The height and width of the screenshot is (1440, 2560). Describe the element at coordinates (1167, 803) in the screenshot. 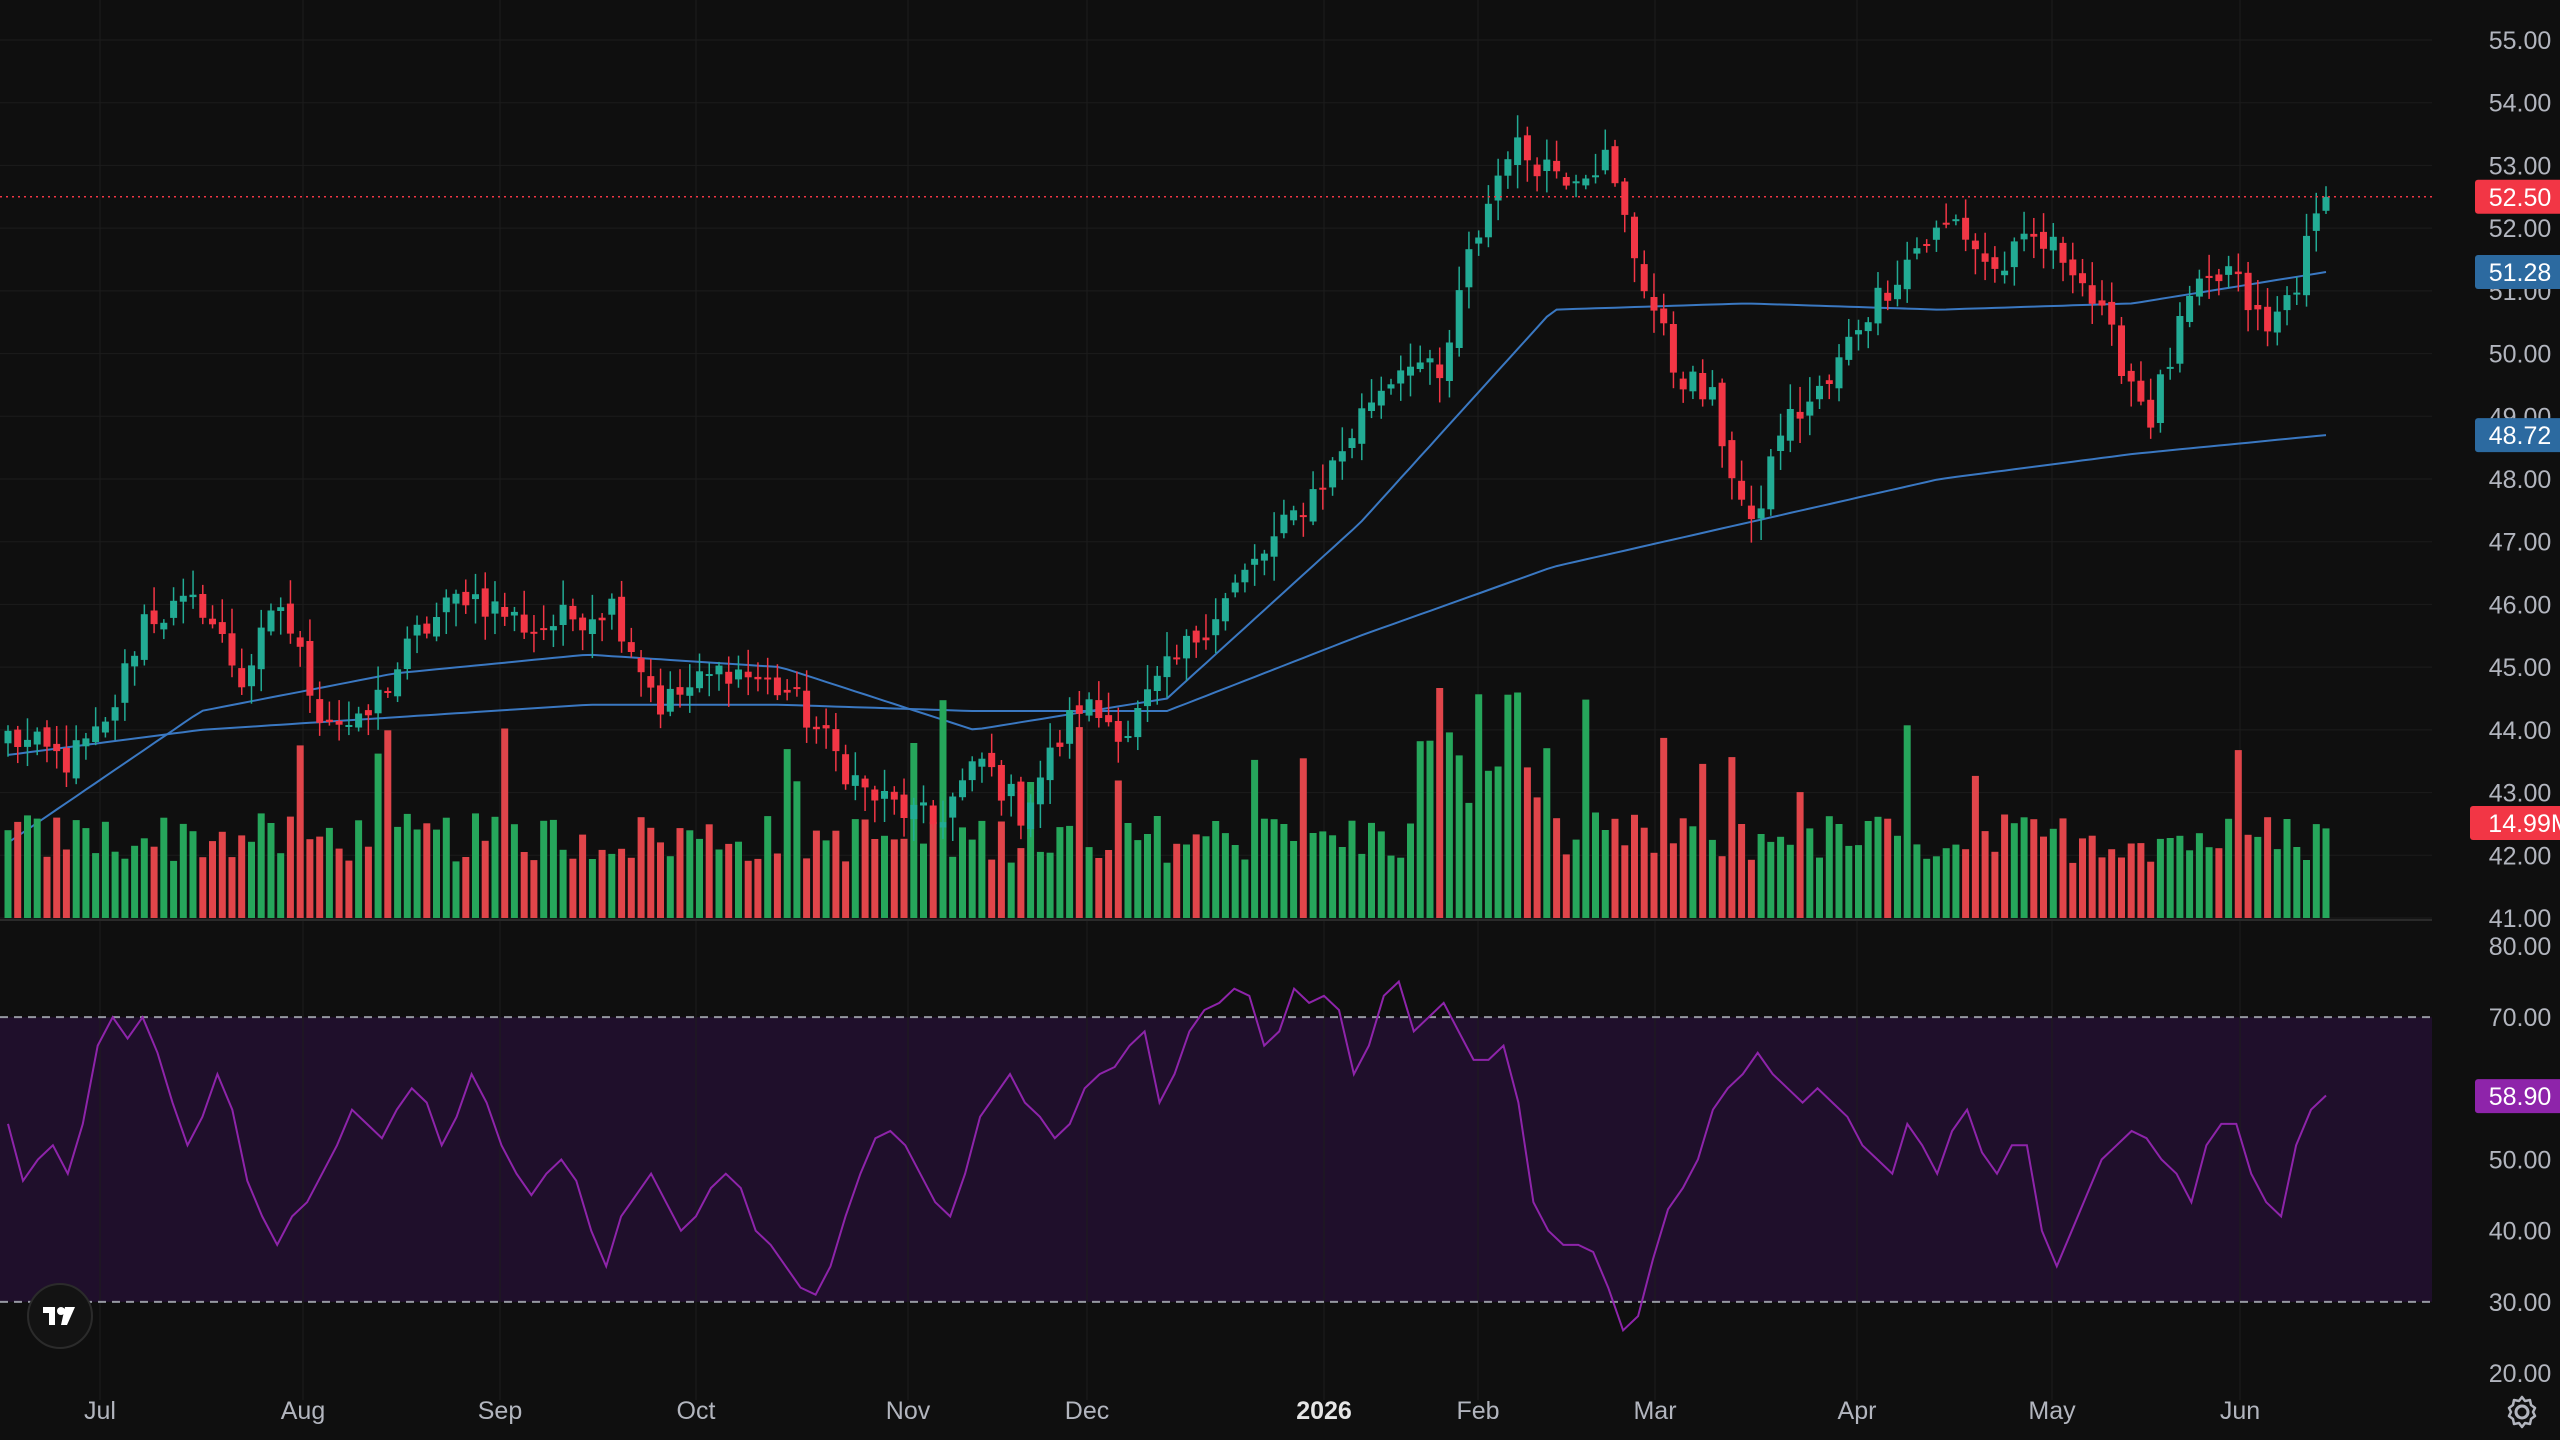

I see `volume-bars` at that location.